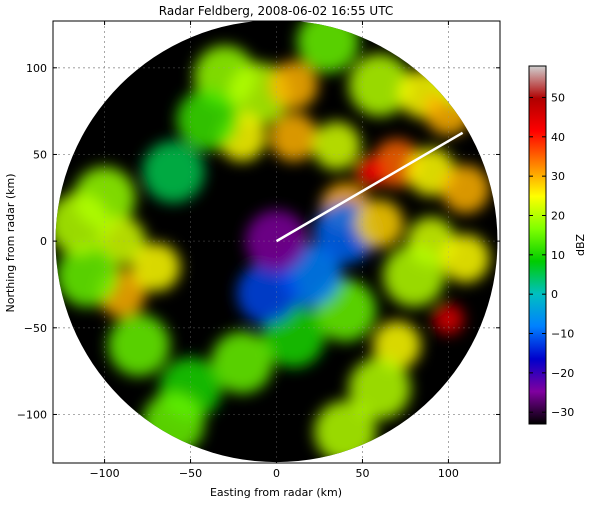 The width and height of the screenshot is (592, 508). What do you see at coordinates (558, 97) in the screenshot?
I see `colorbar-tick-label: 50` at bounding box center [558, 97].